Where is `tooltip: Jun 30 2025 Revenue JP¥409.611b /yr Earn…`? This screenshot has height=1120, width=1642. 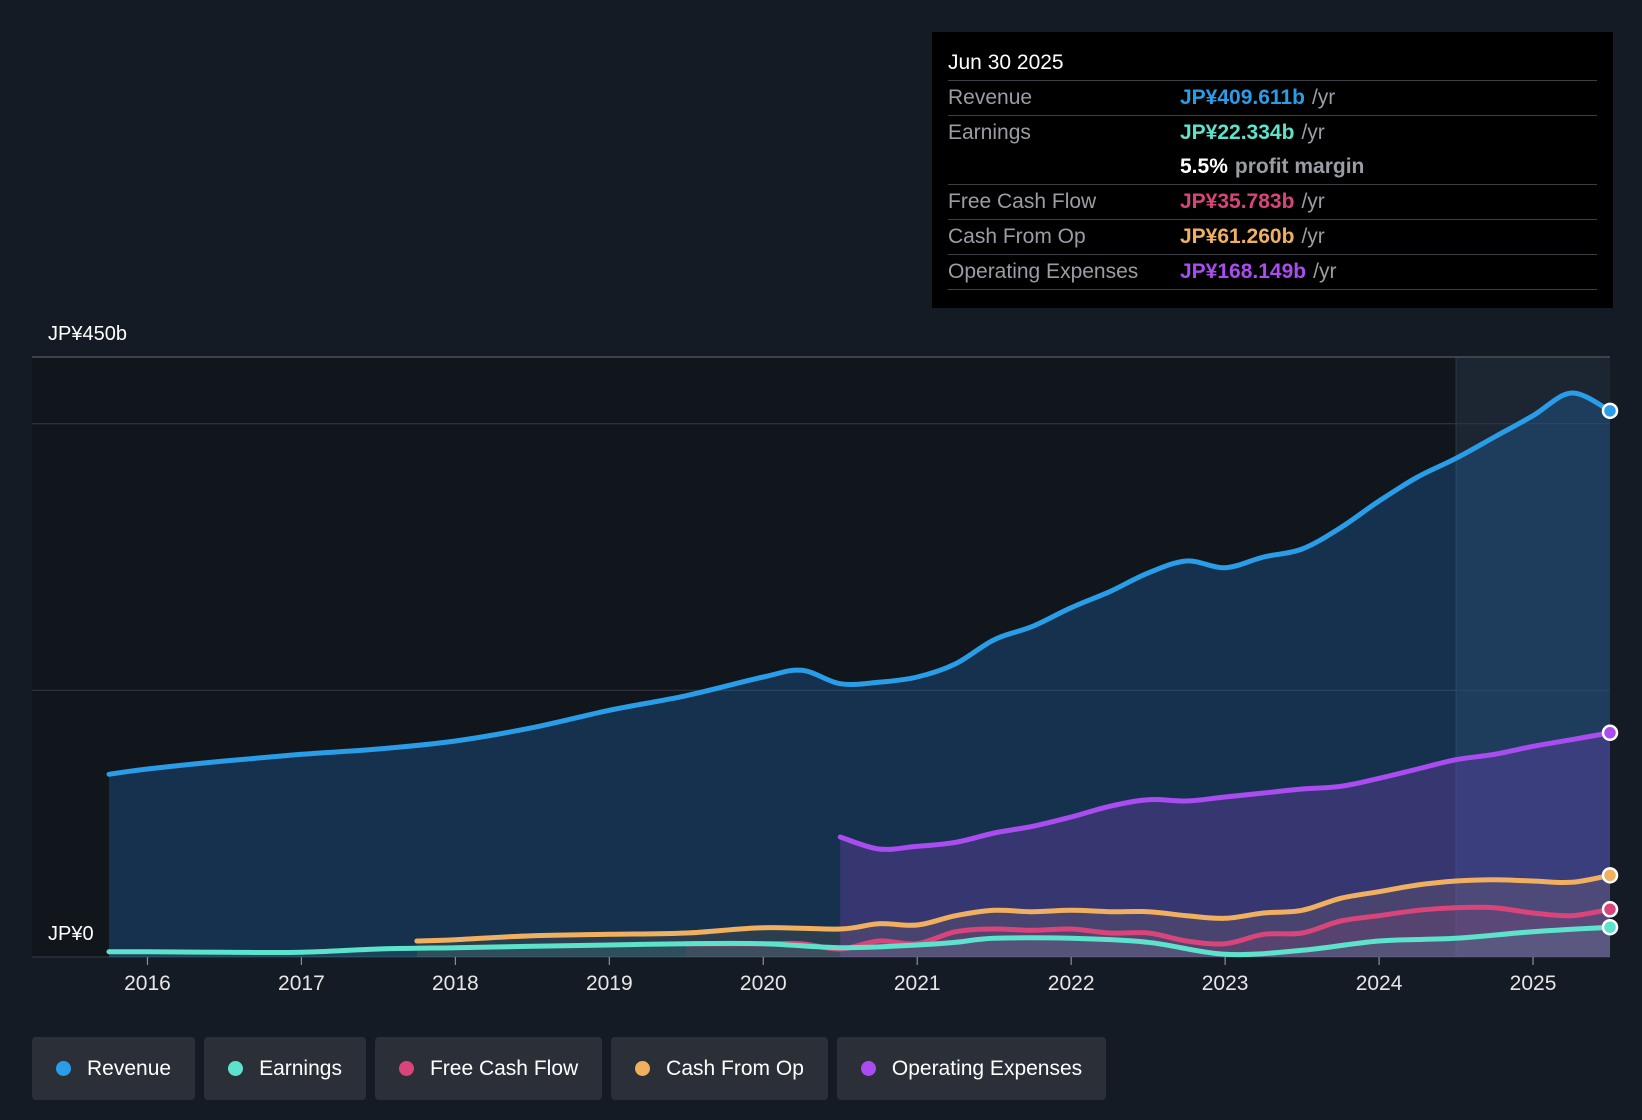 tooltip: Jun 30 2025 Revenue JP¥409.611b /yr Earn… is located at coordinates (1272, 170).